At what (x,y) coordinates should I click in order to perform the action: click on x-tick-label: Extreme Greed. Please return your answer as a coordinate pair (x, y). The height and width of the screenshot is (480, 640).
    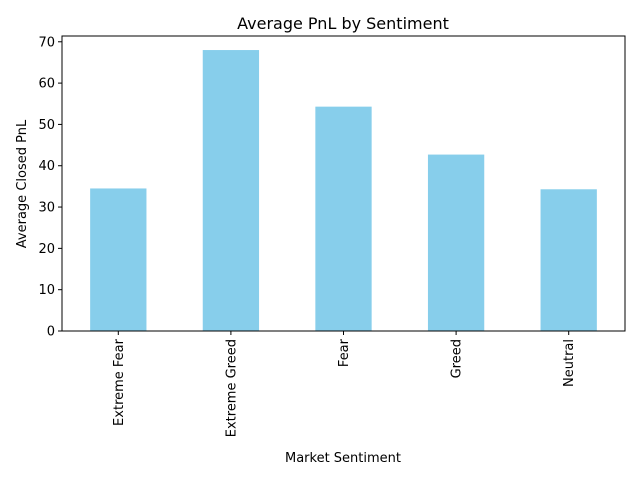
    Looking at the image, I should click on (231, 388).